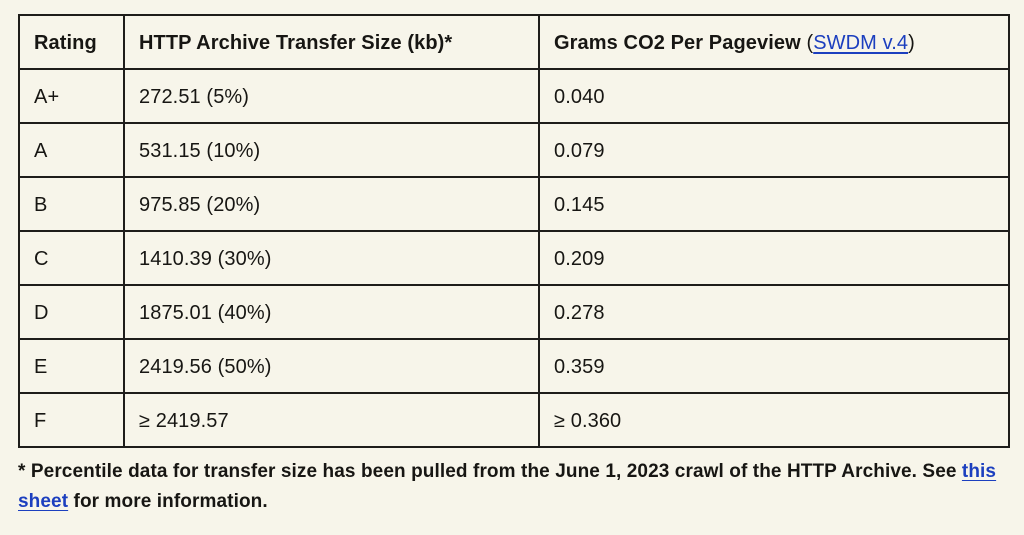 The height and width of the screenshot is (535, 1024). Describe the element at coordinates (331, 420) in the screenshot. I see `transfer-size-cell: ≥ 2419.57` at that location.